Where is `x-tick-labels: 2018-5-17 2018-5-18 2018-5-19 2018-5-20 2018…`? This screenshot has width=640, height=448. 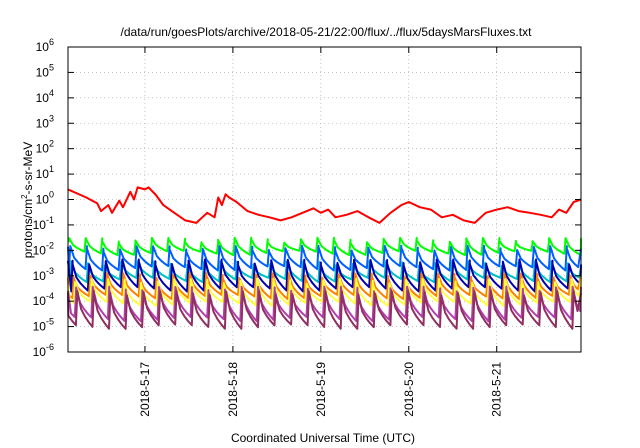
x-tick-labels: 2018-5-17 2018-5-18 2018-5-19 2018-5-20 2018… is located at coordinates (321, 389).